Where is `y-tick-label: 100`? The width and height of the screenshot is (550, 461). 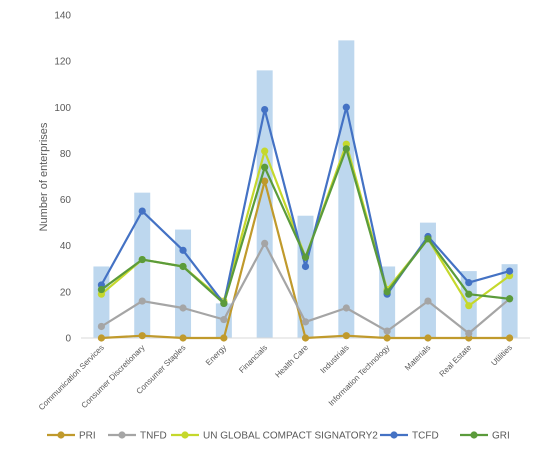 y-tick-label: 100 is located at coordinates (62, 108).